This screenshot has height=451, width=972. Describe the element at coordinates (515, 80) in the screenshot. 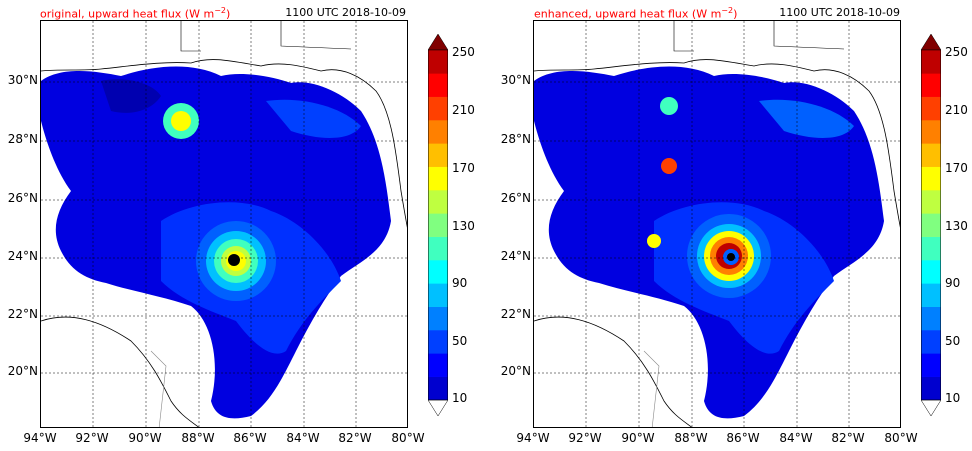

I see `right-lat-label: 30°N` at that location.